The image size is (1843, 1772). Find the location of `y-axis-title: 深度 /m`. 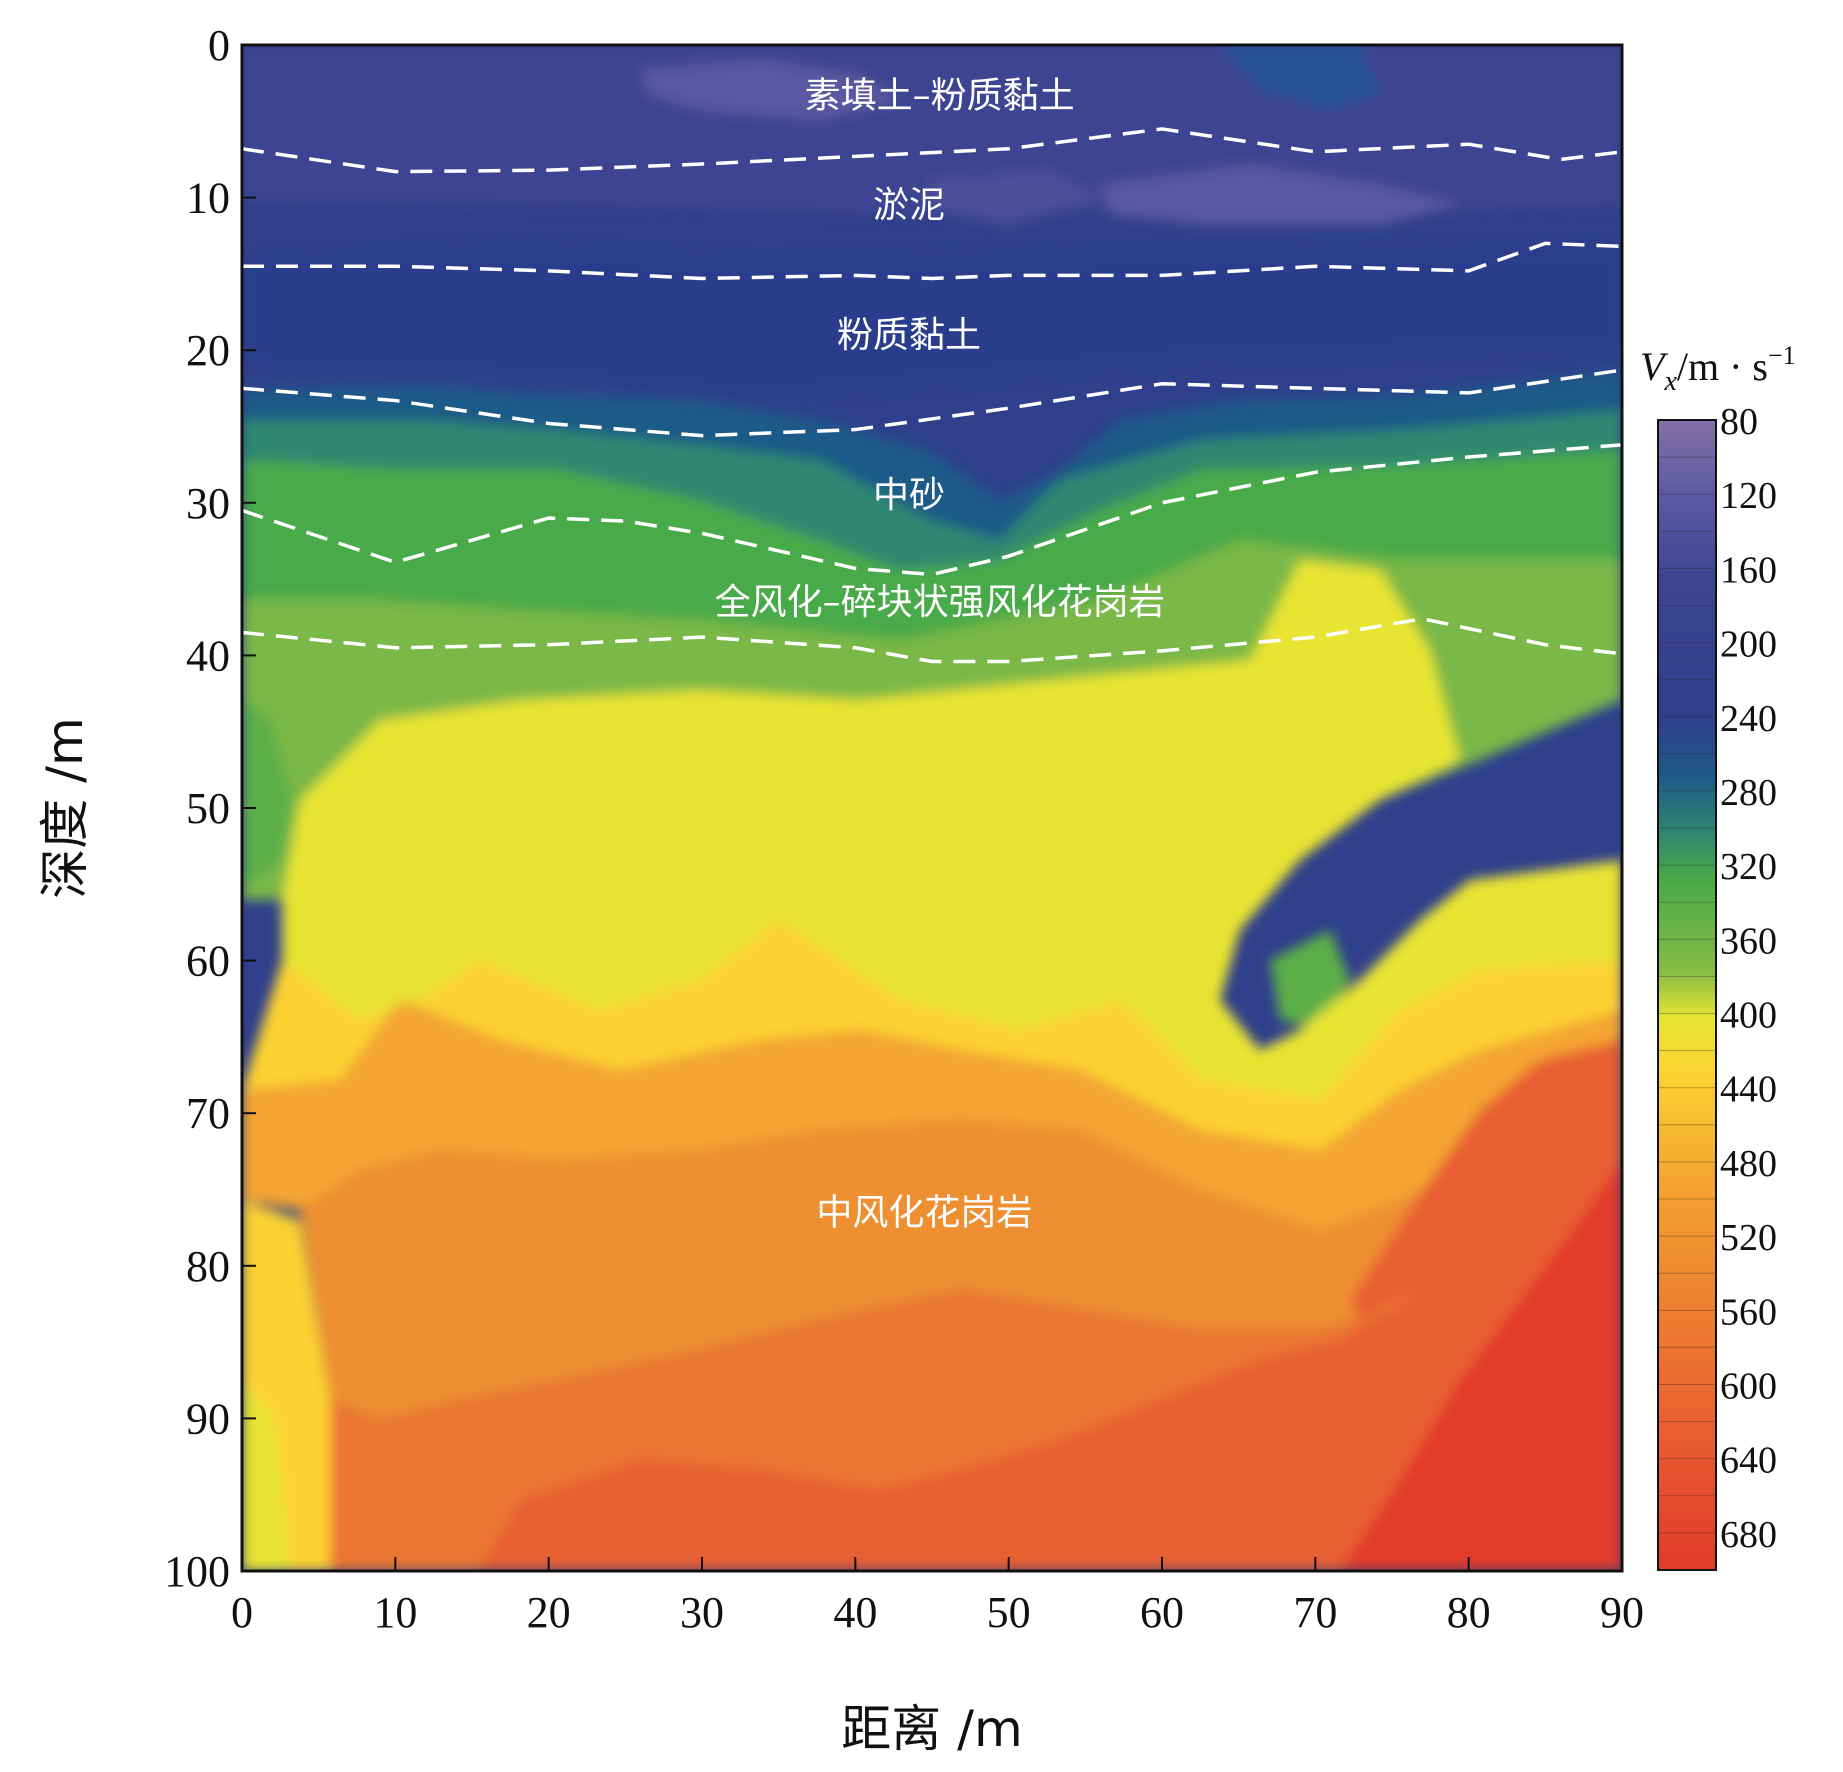

y-axis-title: 深度 /m is located at coordinates (65, 807).